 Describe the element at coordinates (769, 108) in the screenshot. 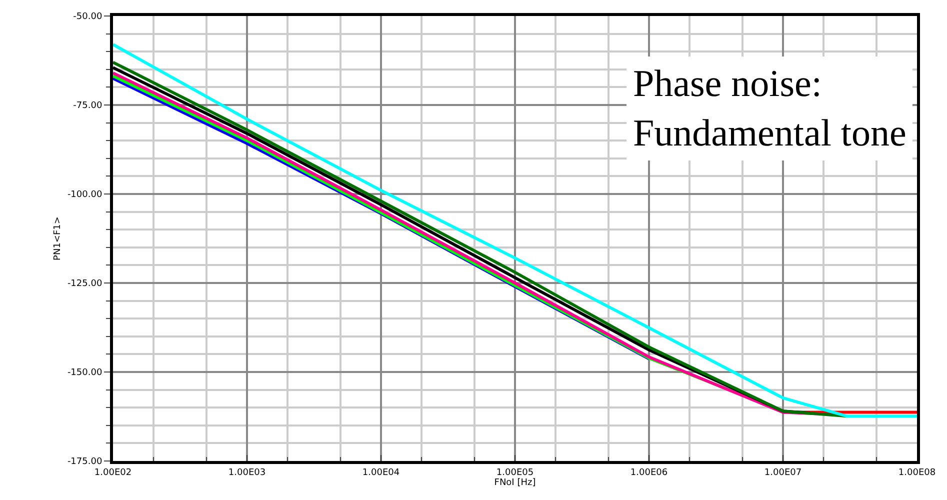

I see `annotation: Phase noise: Fundamental tone` at that location.